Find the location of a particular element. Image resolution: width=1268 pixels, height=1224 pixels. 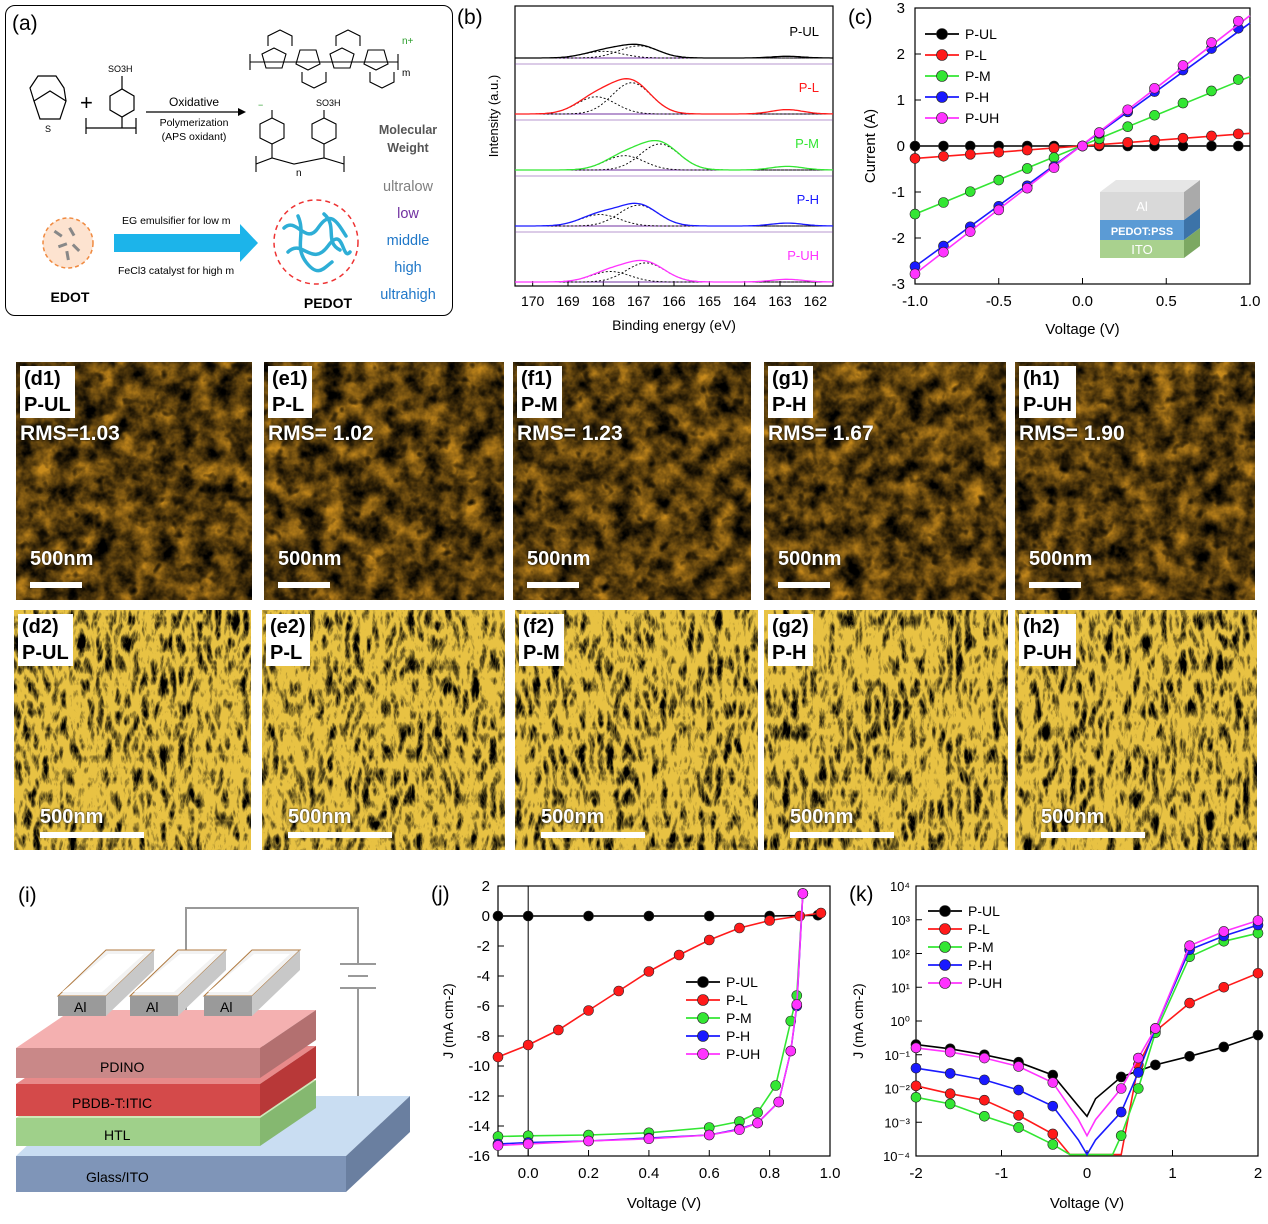

j-ylabel: J (mA cm-2) is located at coordinates (448, 1020).